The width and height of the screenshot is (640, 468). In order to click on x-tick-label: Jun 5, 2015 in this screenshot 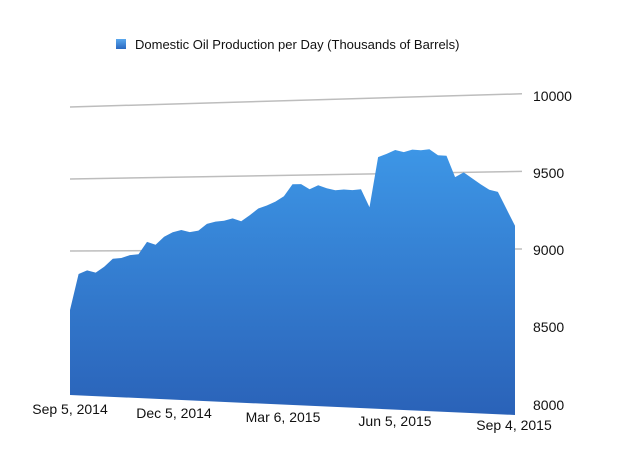, I will do `click(394, 421)`.